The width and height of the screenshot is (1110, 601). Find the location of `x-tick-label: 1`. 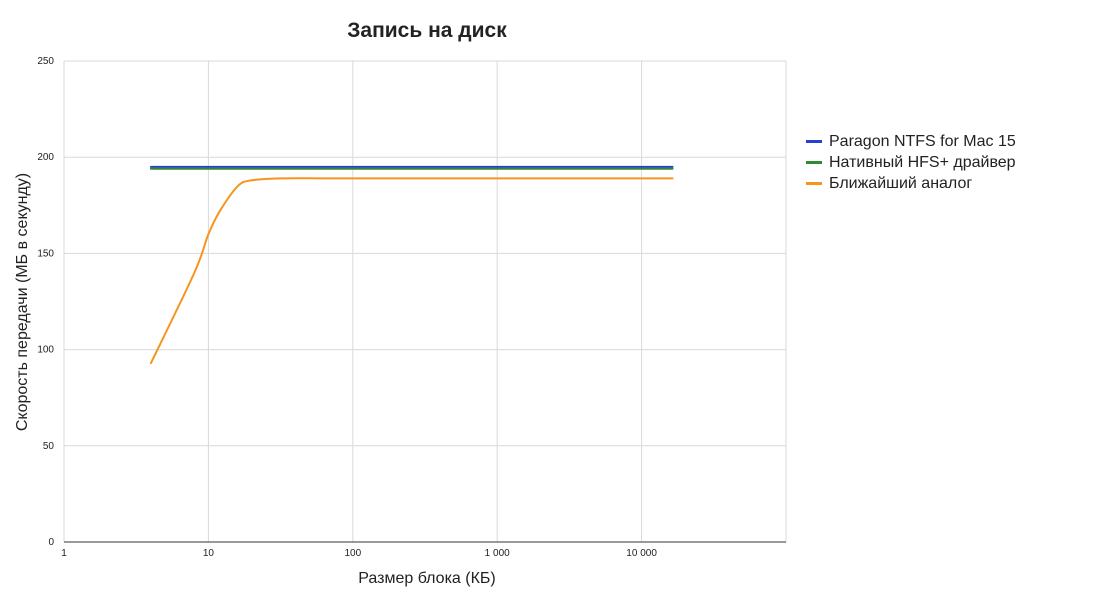

x-tick-label: 1 is located at coordinates (64, 553).